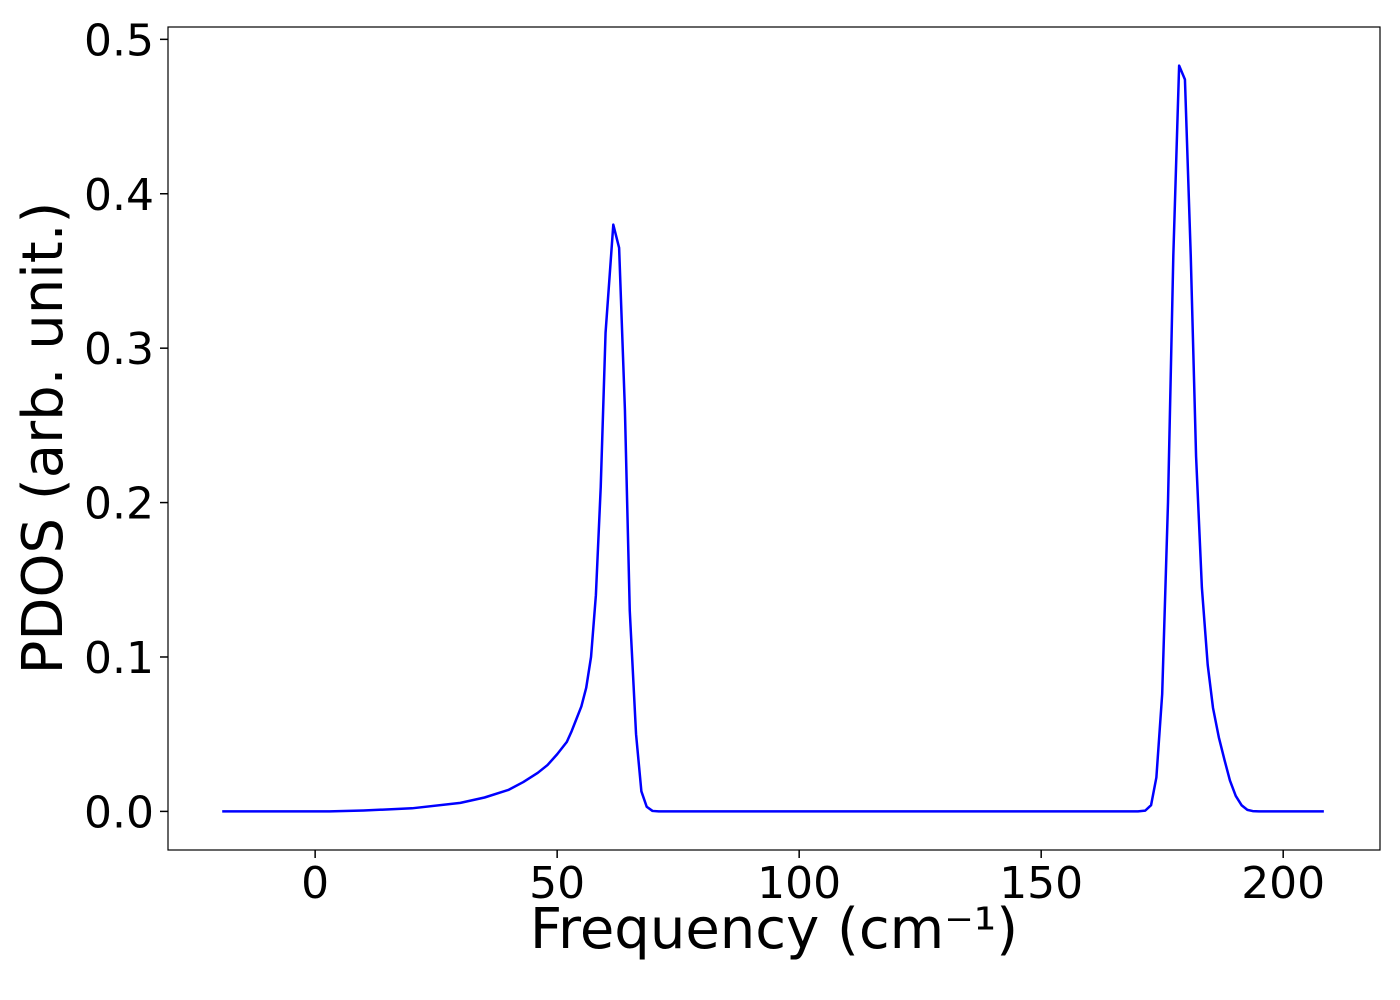  What do you see at coordinates (1283, 883) in the screenshot?
I see `x-tick-label: 200` at bounding box center [1283, 883].